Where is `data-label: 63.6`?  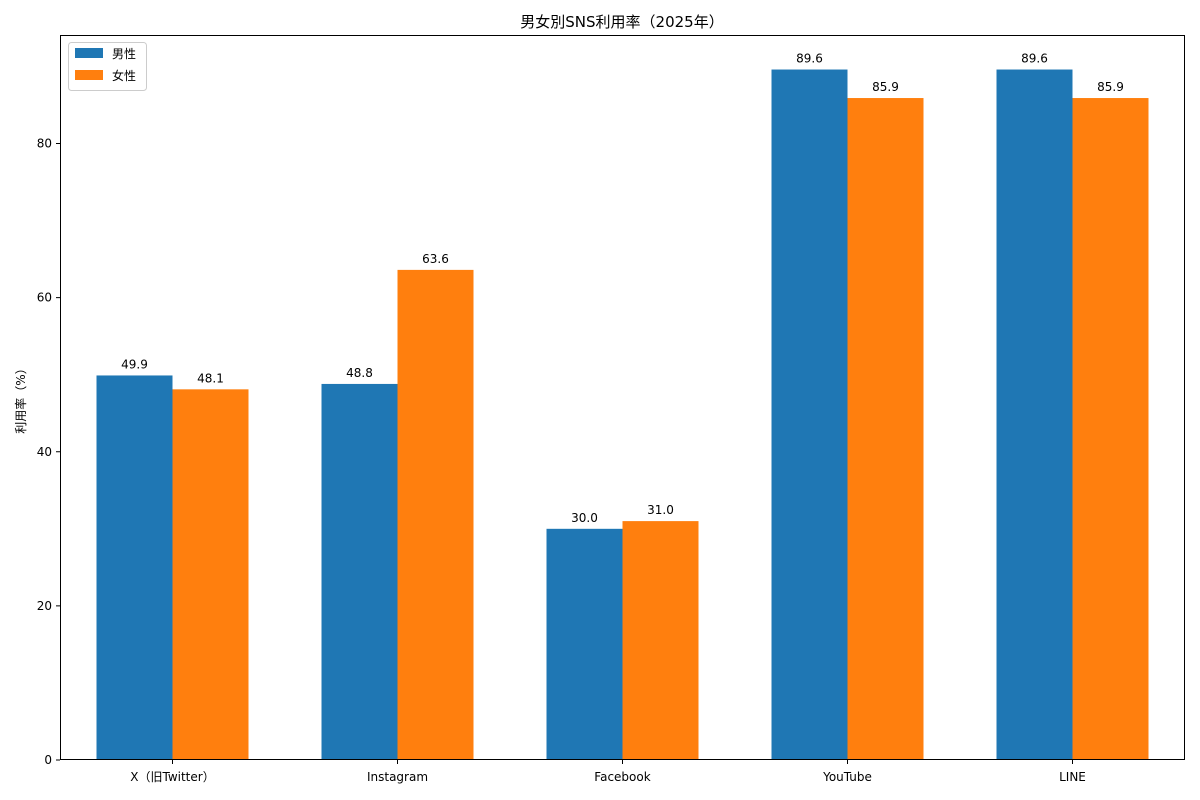 data-label: 63.6 is located at coordinates (435, 259).